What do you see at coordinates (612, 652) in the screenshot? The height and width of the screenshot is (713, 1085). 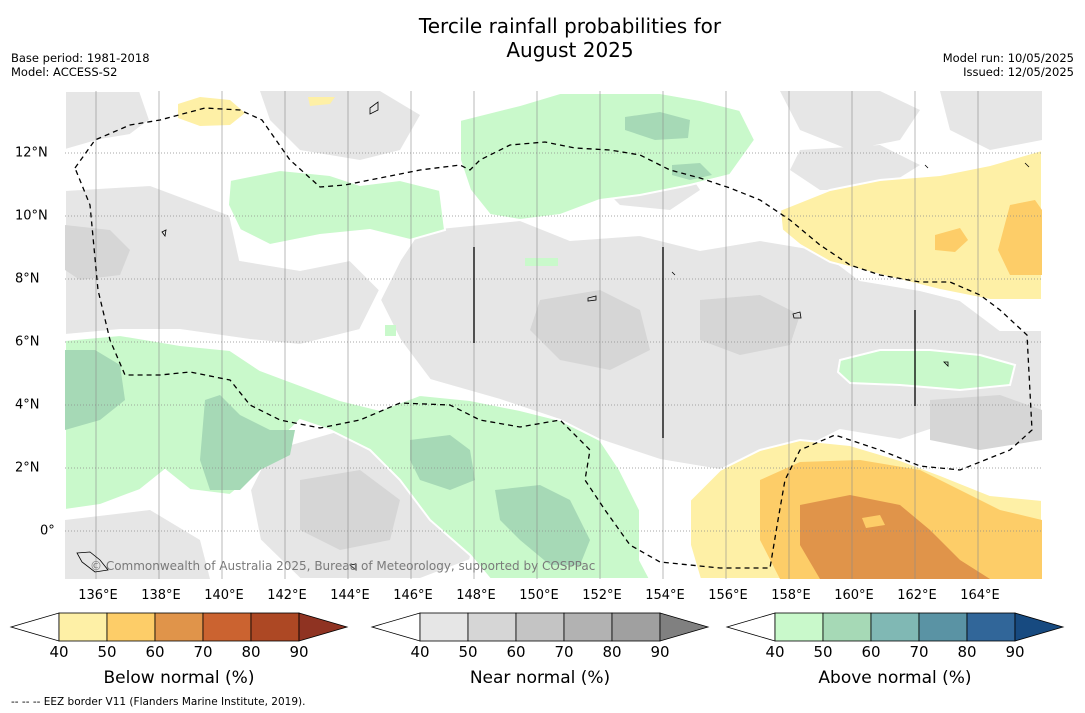 I see `cb-near-tick: 80` at bounding box center [612, 652].